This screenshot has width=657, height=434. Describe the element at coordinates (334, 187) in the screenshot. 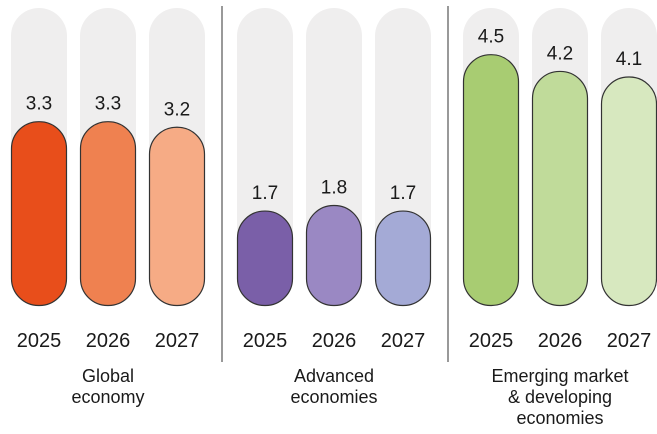

I see `value-label: 1.8` at that location.